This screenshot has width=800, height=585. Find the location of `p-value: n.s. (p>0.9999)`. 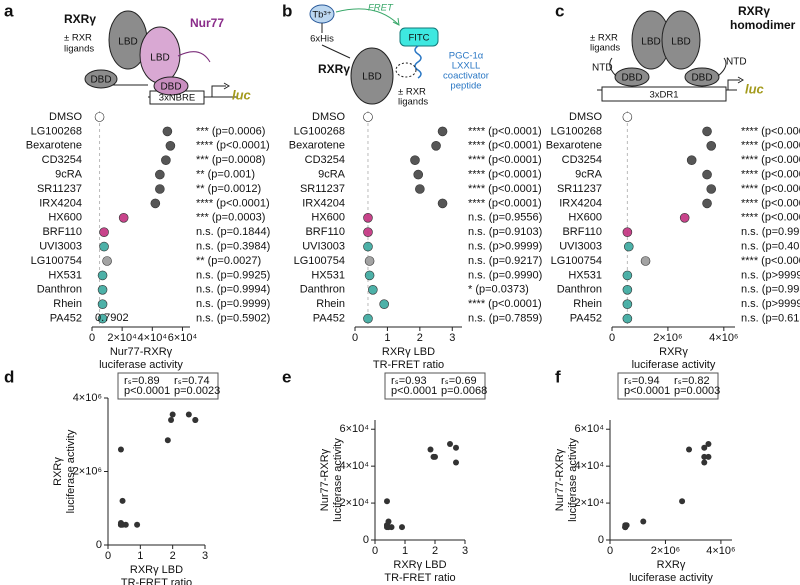

p-value: n.s. (p>0.9999) is located at coordinates (505, 247).